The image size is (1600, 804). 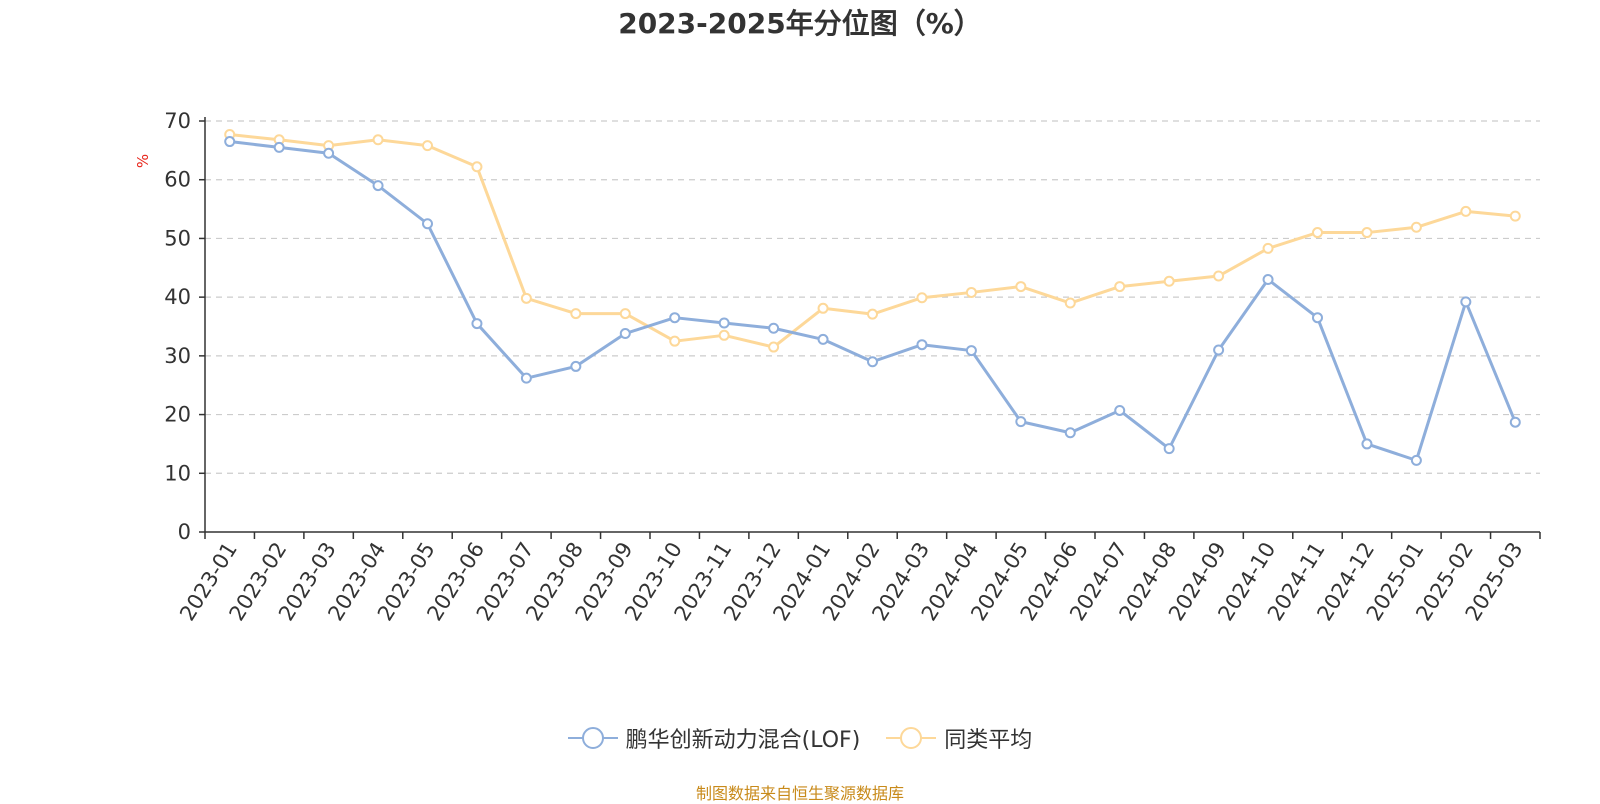 What do you see at coordinates (177, 121) in the screenshot?
I see `y-tick-label: 70` at bounding box center [177, 121].